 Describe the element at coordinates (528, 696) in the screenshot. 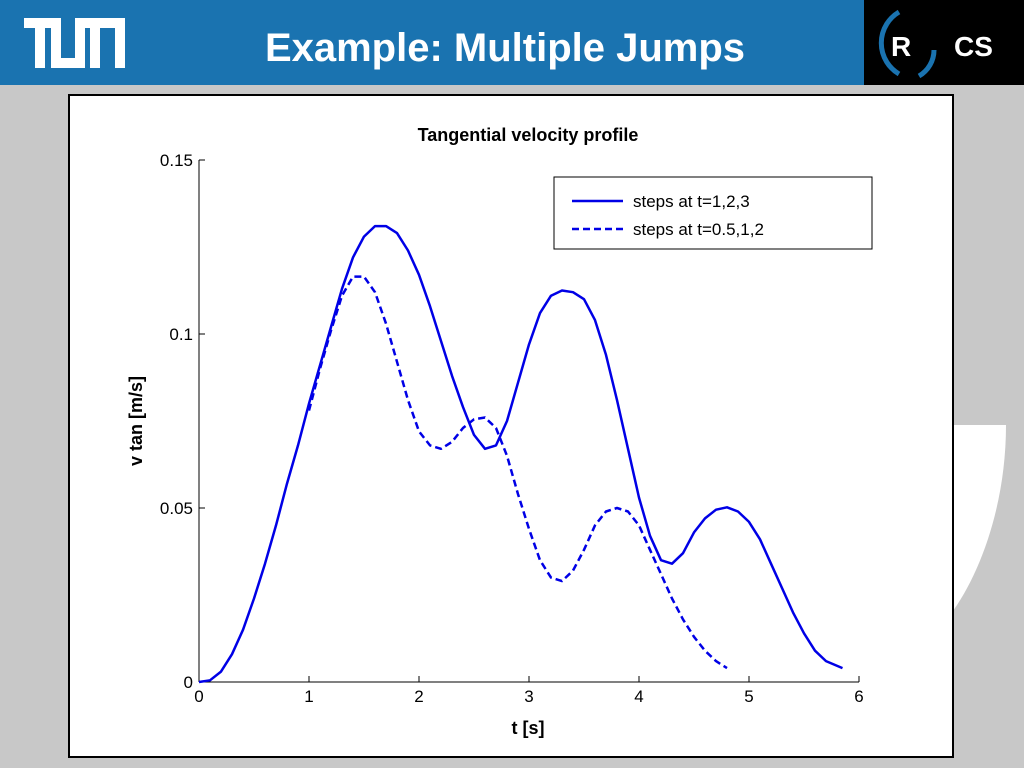

I see `x-tick-label: 3` at that location.